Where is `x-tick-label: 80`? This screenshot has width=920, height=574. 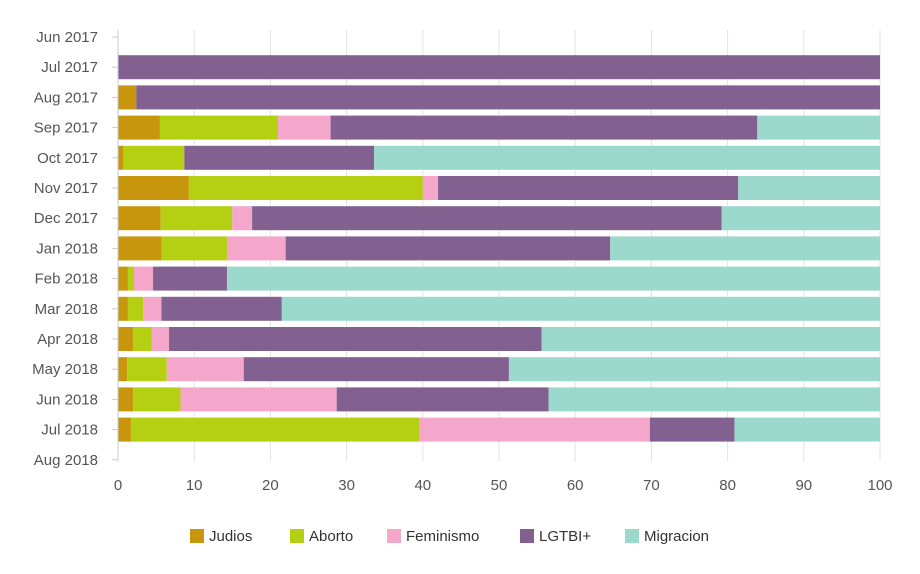
x-tick-label: 80 is located at coordinates (727, 485).